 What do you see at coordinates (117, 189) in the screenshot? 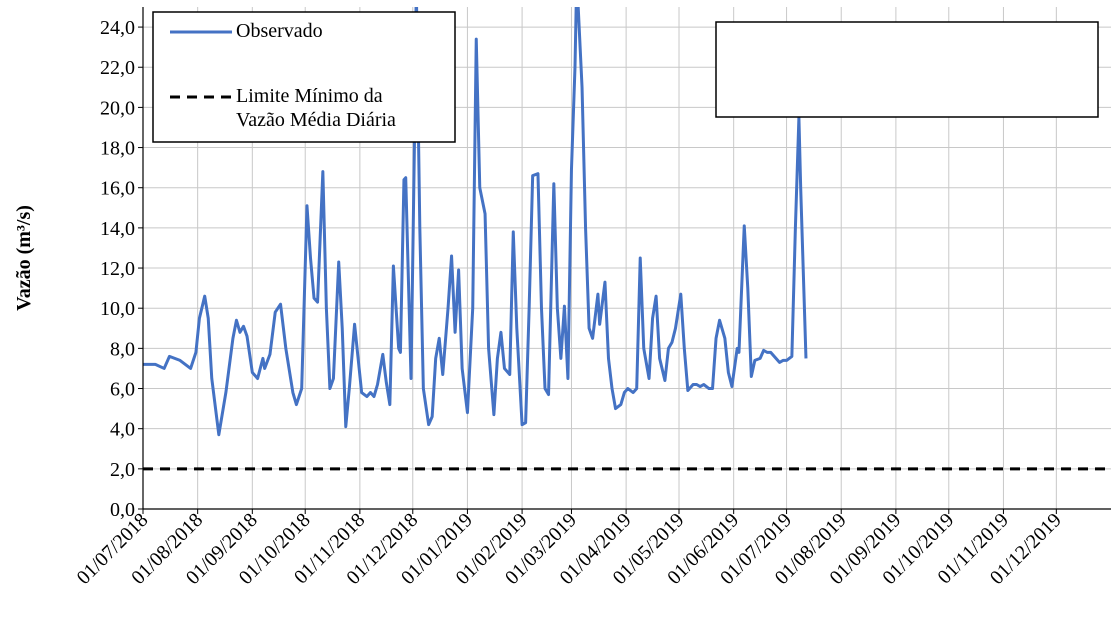
I see `y-tick-label: 16,0` at bounding box center [117, 189].